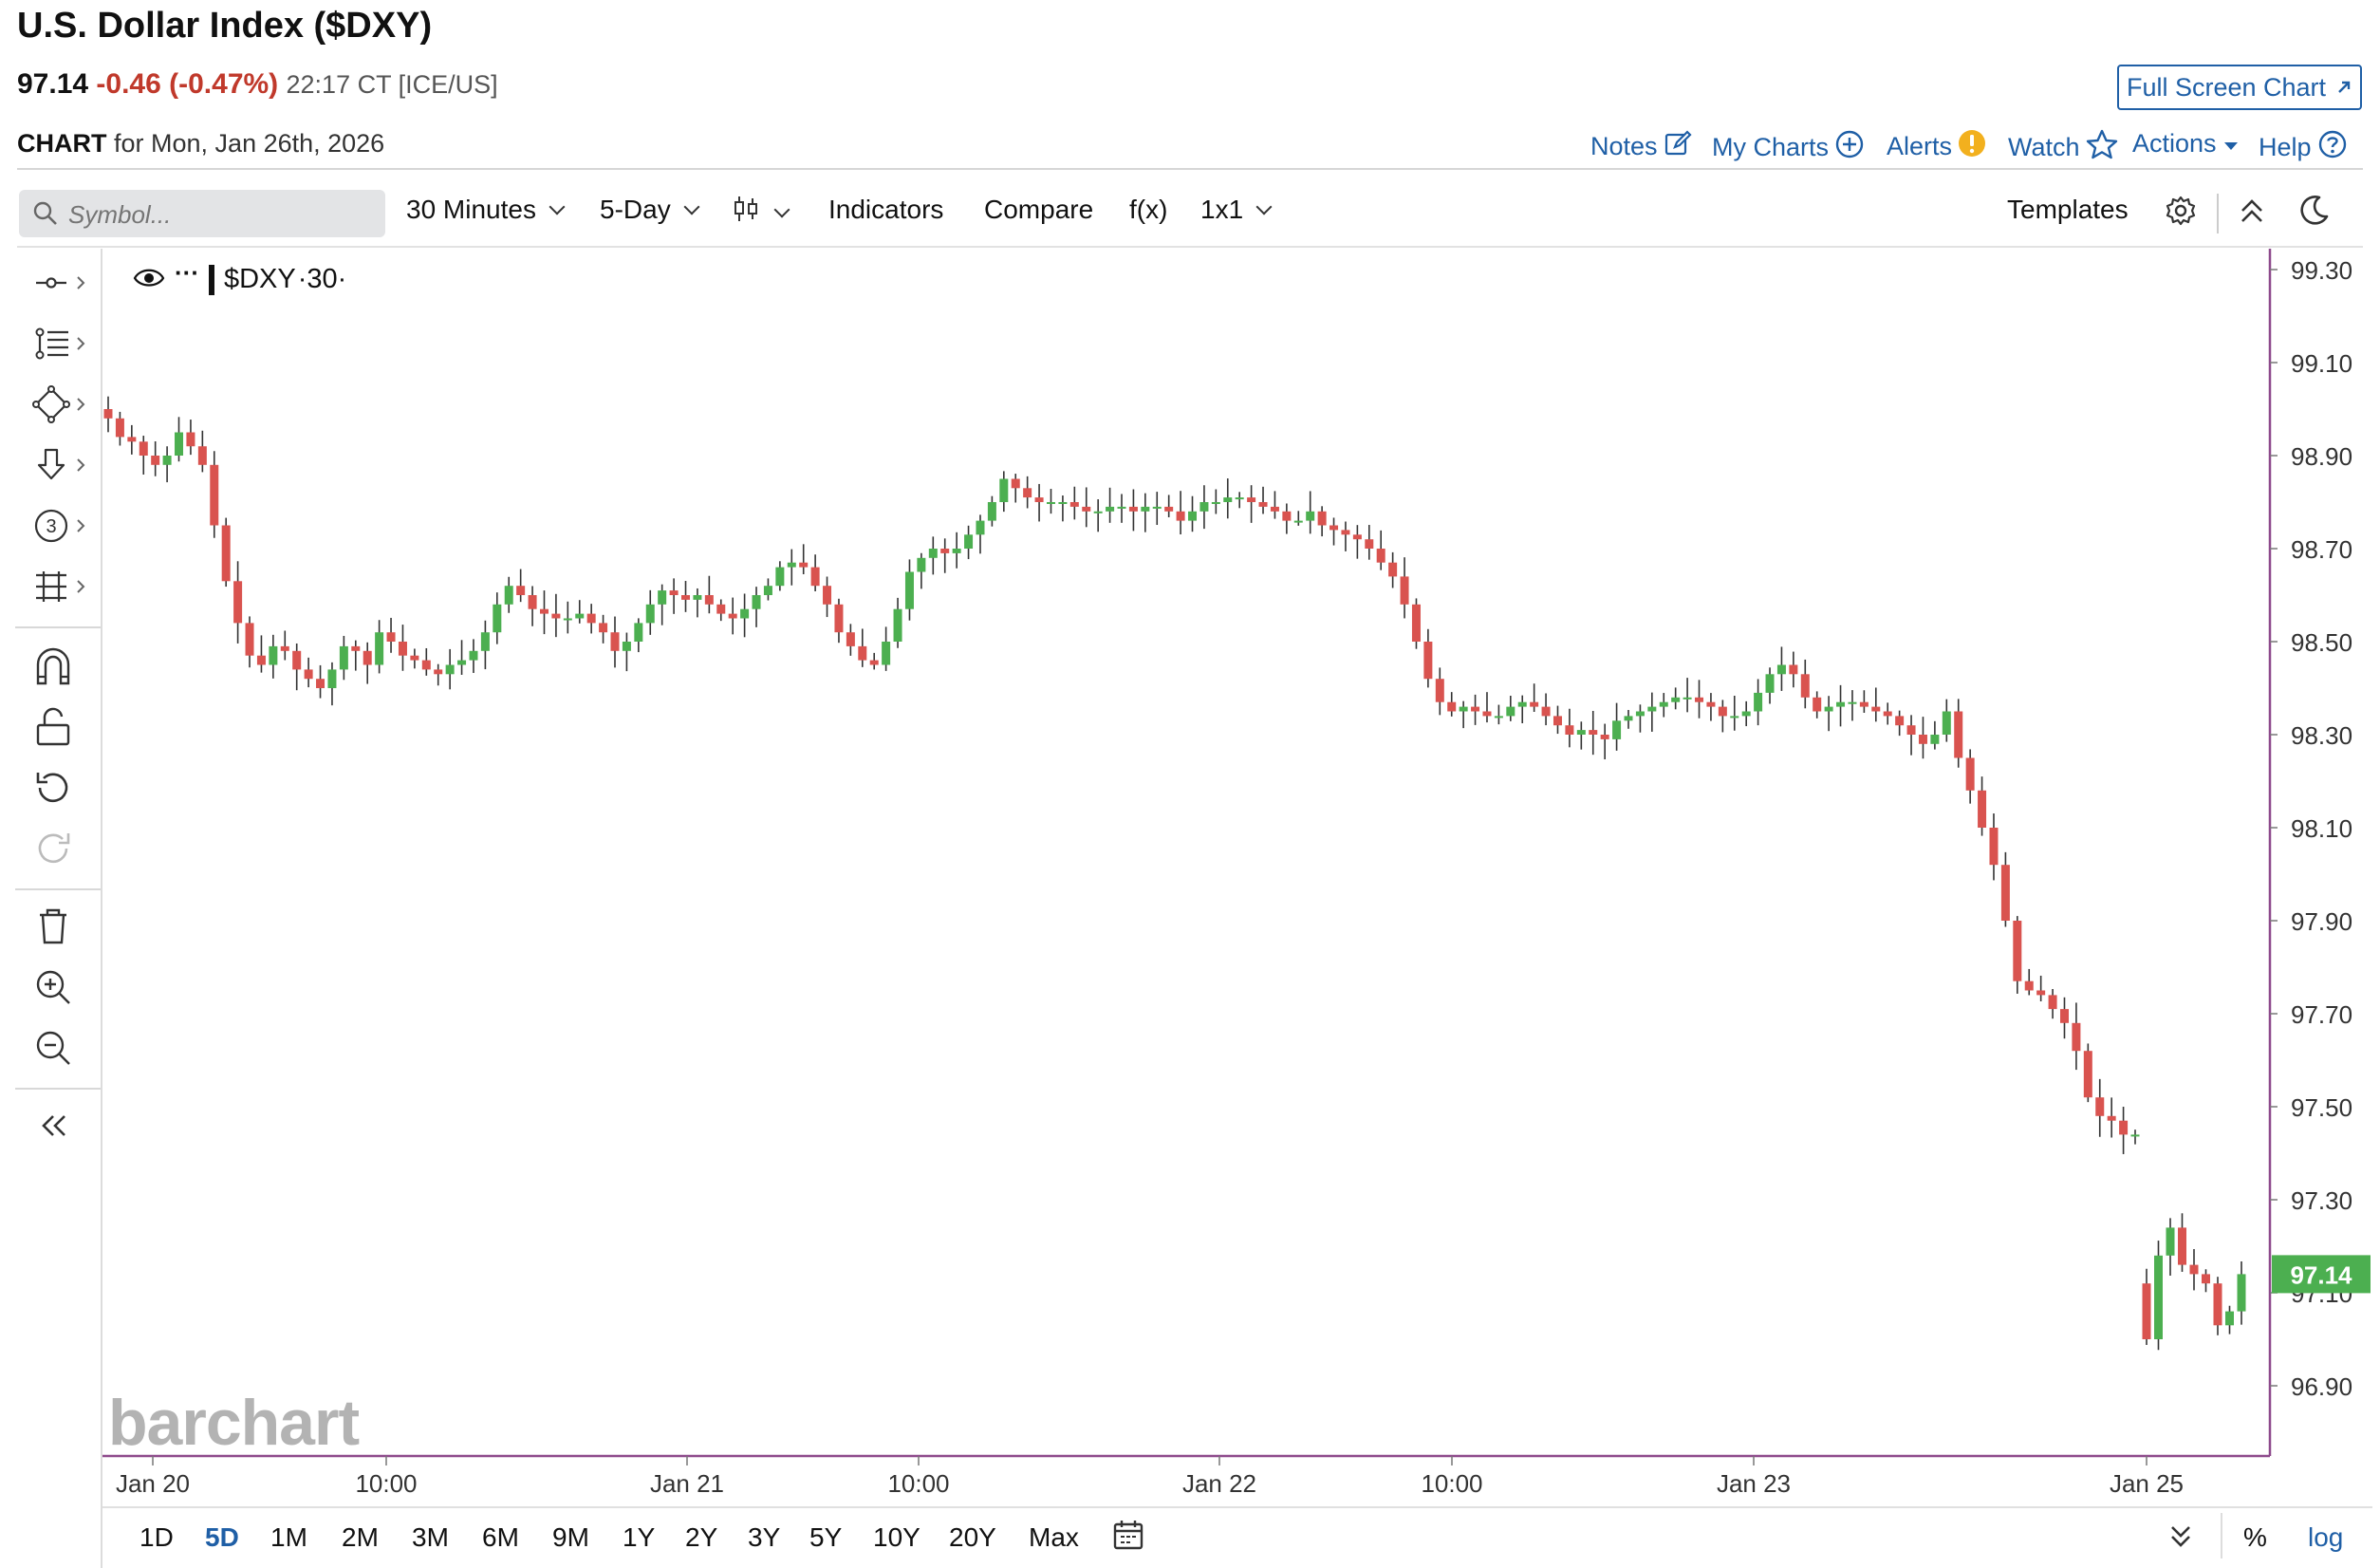  What do you see at coordinates (2321, 642) in the screenshot?
I see `y-tick-label: 98.50` at bounding box center [2321, 642].